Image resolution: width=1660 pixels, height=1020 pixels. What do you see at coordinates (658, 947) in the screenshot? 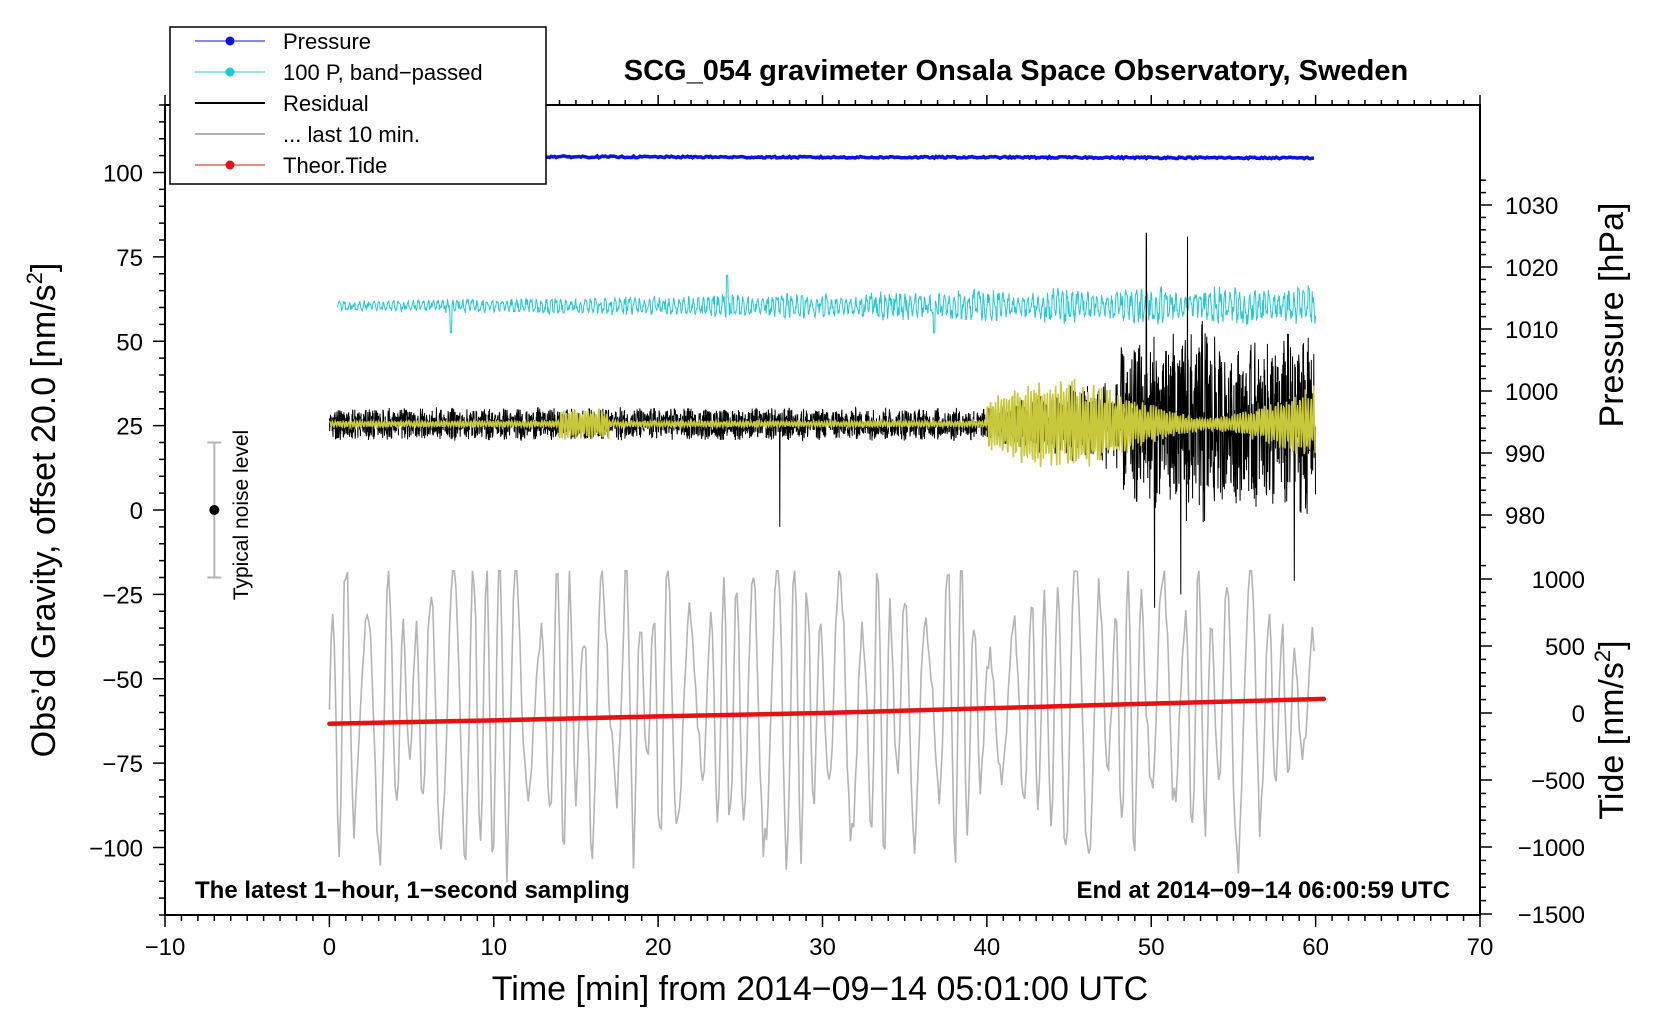
I see `x-tick-label: 20` at bounding box center [658, 947].